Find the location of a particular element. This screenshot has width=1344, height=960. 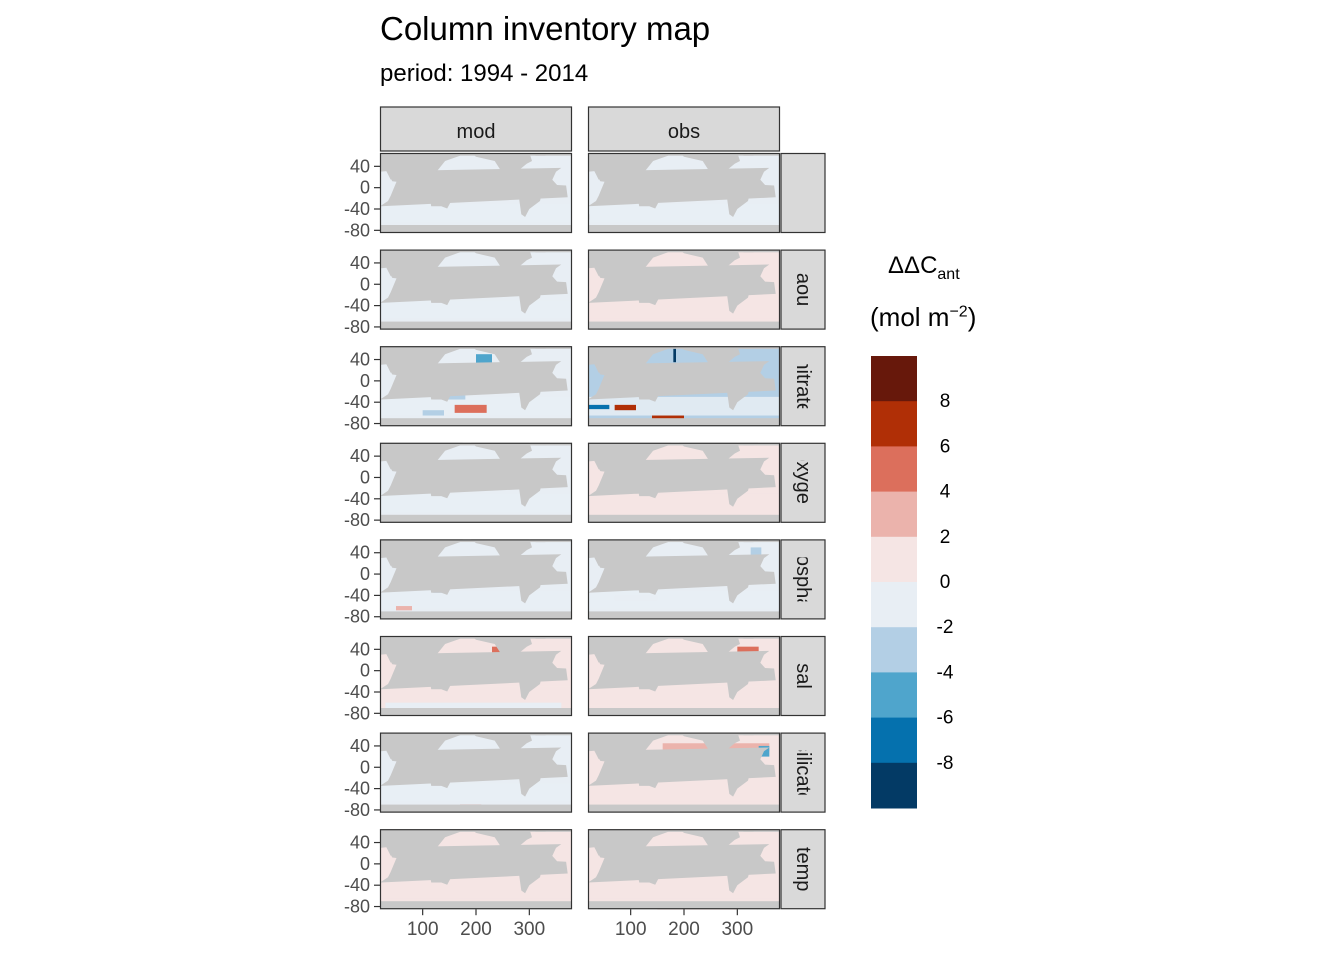

row-strip-phosphate: hosphat is located at coordinates (803, 579).